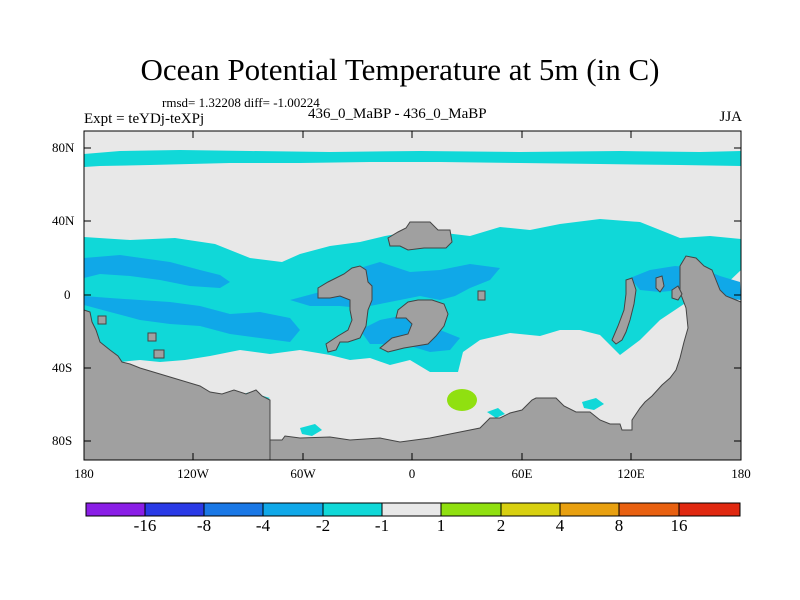  I want to click on land-east-islands, so click(669, 288).